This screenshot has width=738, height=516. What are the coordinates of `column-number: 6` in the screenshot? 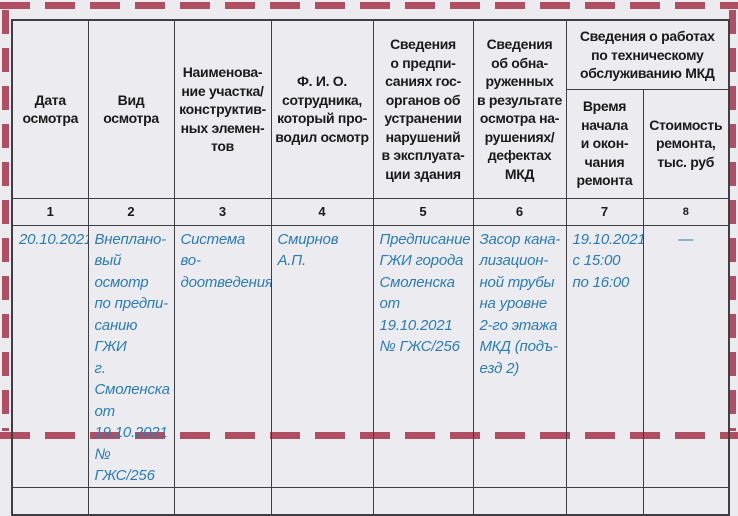 It's located at (519, 211).